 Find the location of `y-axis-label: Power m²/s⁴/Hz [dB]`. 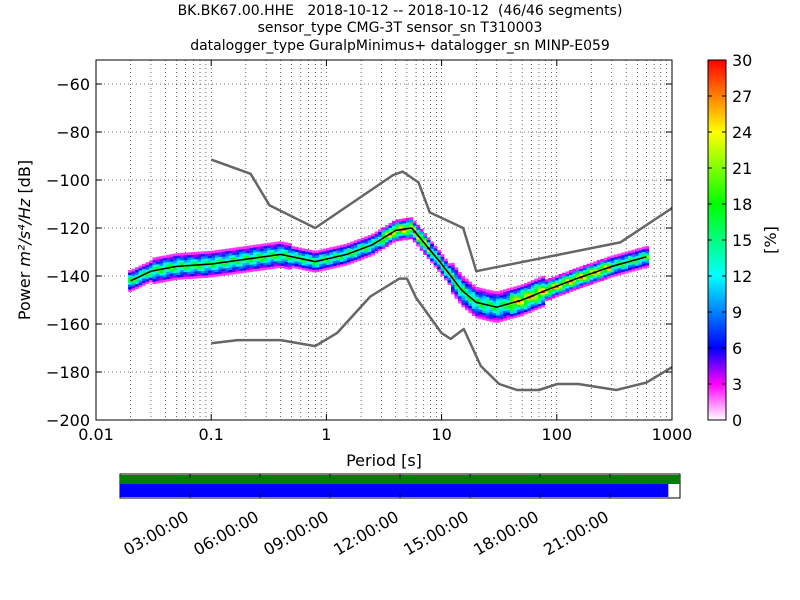

y-axis-label: Power m²/s⁴/Hz [dB] is located at coordinates (24, 240).